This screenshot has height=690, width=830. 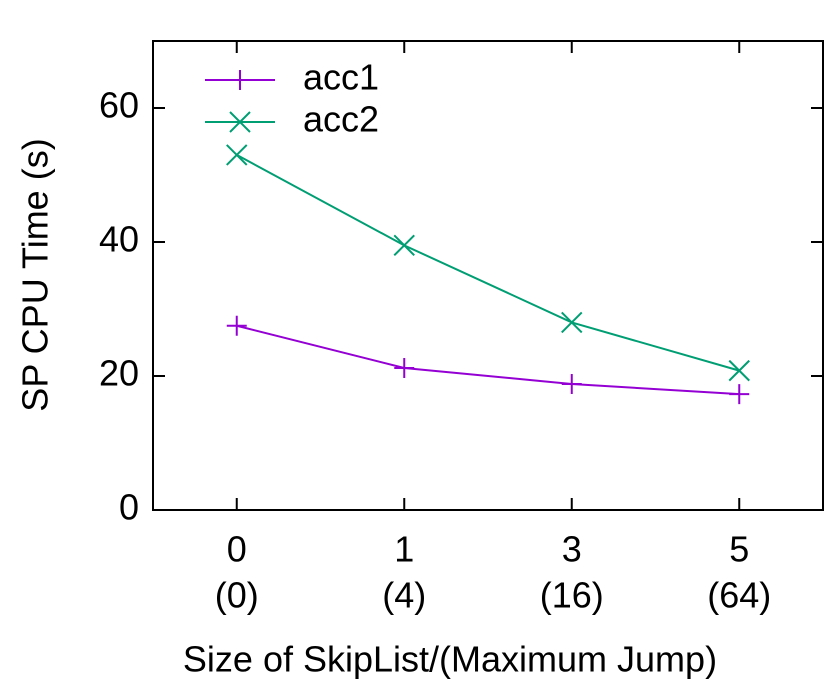 What do you see at coordinates (119, 105) in the screenshot?
I see `y-tick-label: 60` at bounding box center [119, 105].